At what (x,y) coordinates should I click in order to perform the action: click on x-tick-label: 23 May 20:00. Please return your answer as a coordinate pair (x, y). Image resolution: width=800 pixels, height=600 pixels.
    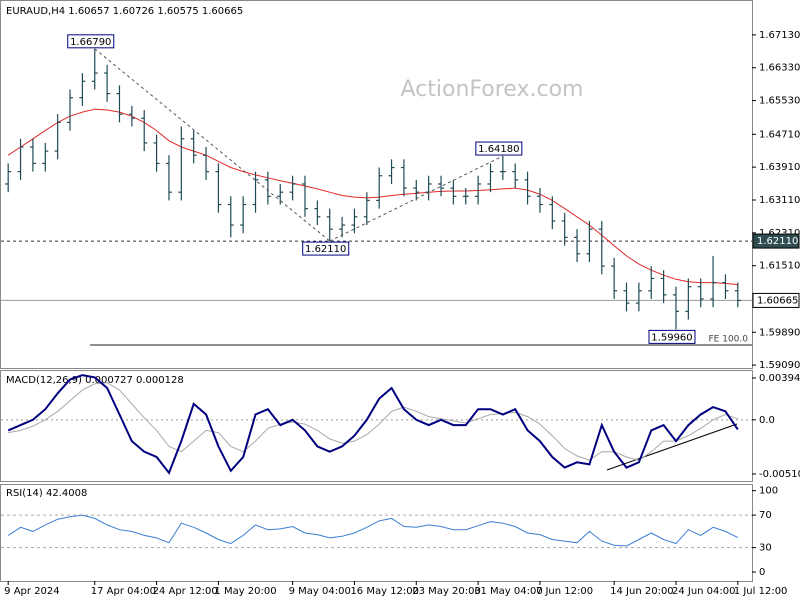
    Looking at the image, I should click on (446, 591).